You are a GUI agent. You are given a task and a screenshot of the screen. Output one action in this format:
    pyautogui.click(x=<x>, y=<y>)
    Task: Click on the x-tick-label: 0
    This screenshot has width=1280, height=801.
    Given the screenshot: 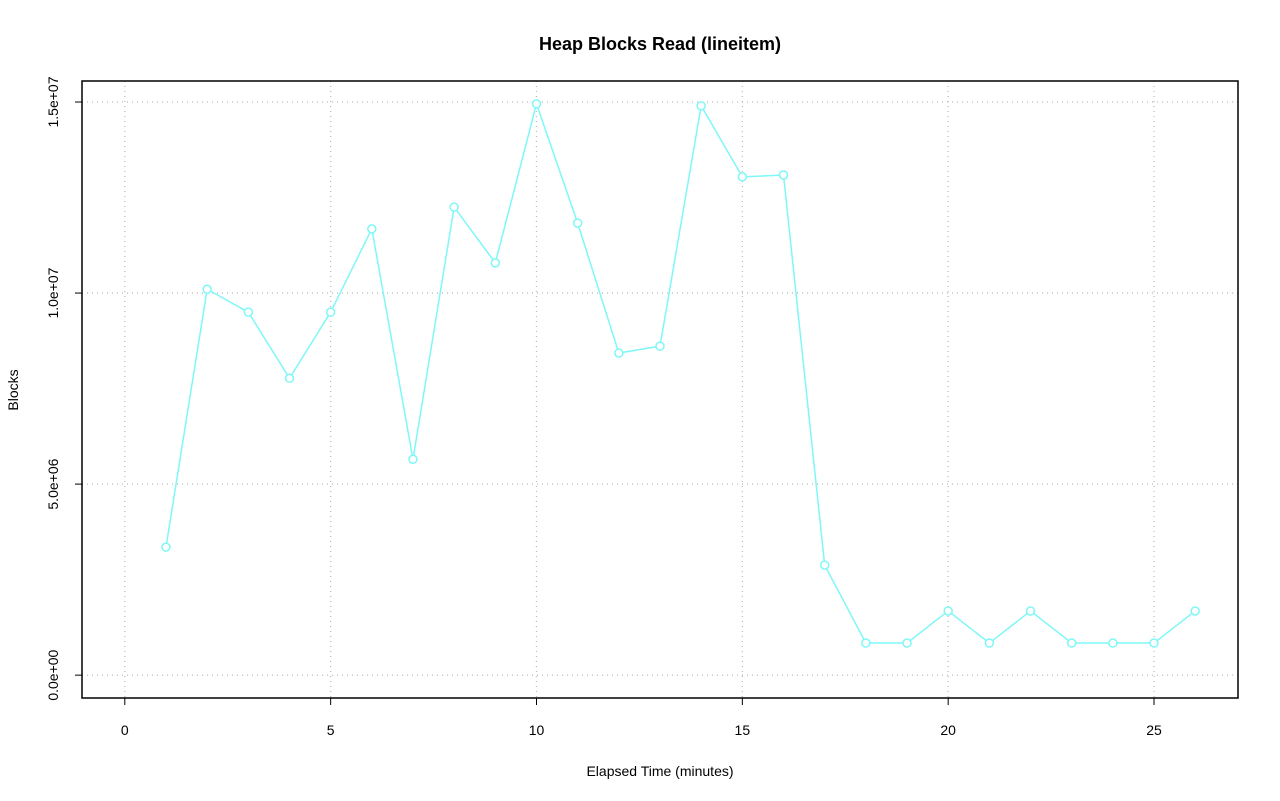 What is the action you would take?
    pyautogui.click(x=125, y=730)
    